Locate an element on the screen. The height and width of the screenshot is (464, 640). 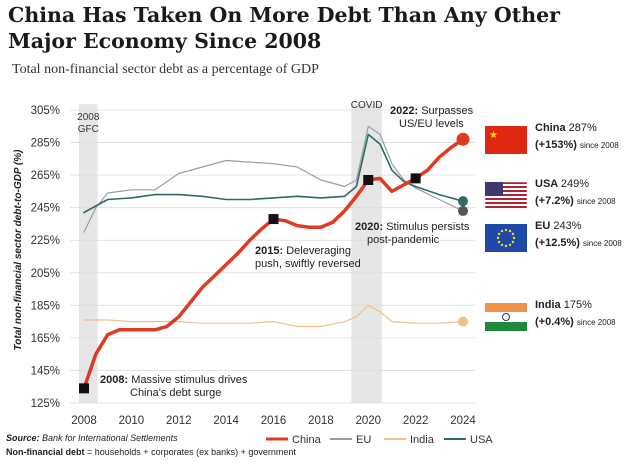
source-text: Bank for International Settlements is located at coordinates (110, 438).